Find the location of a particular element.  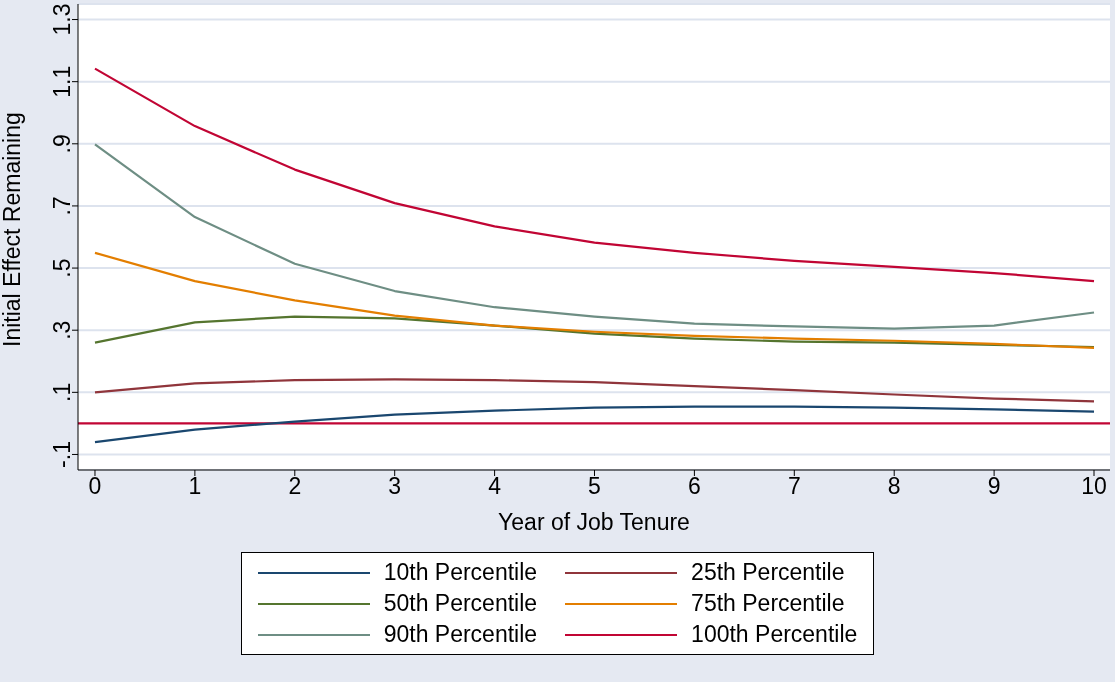

y-tick-label: .7 is located at coordinates (62, 206).